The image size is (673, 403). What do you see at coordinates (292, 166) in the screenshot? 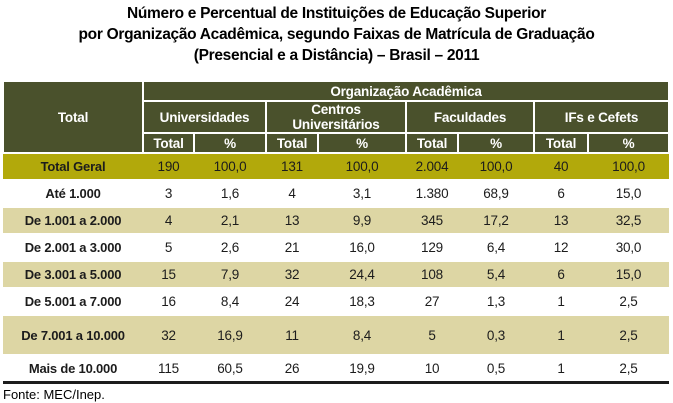
I see `data-cell: 131` at bounding box center [292, 166].